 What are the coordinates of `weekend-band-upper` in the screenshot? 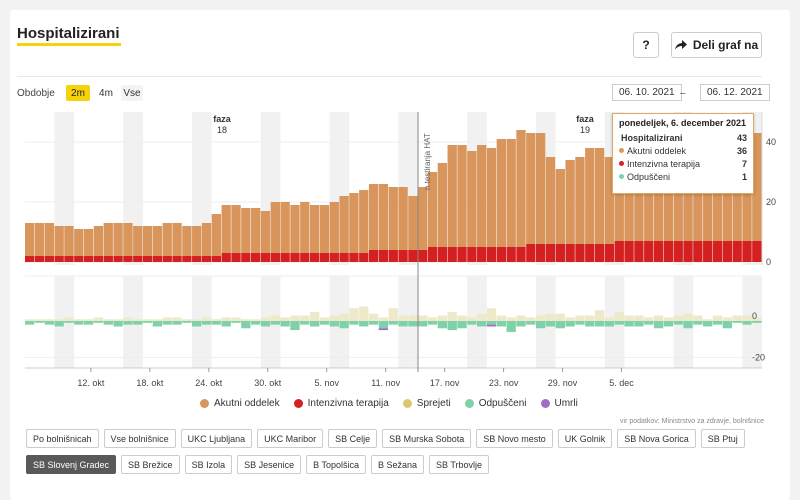 It's located at (334, 188).